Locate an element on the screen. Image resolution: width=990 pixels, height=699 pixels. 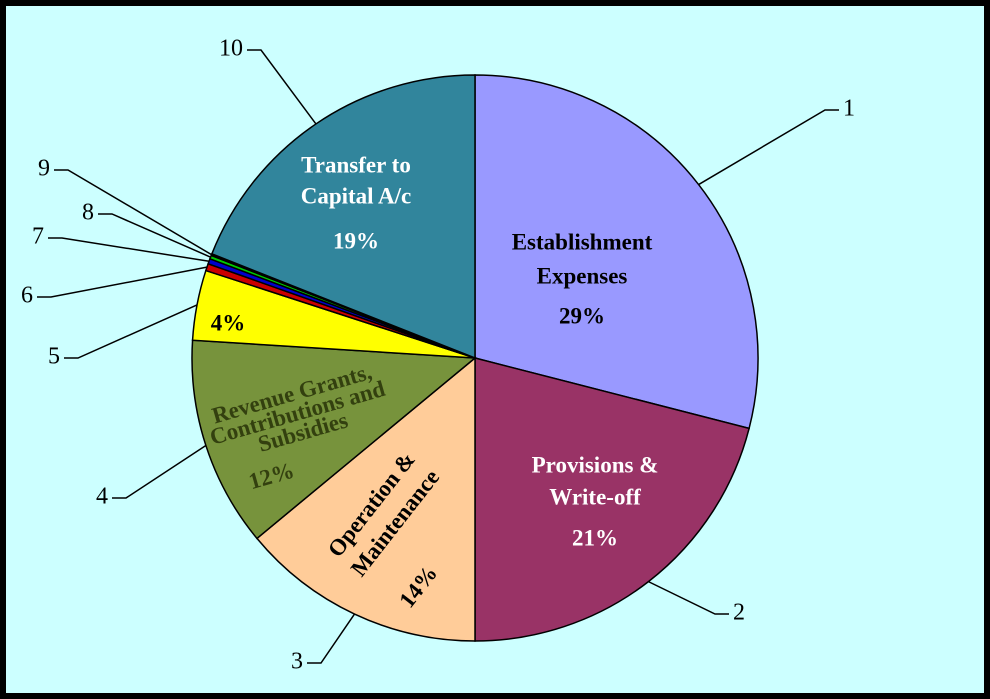
slice-label: Expenses is located at coordinates (582, 275).